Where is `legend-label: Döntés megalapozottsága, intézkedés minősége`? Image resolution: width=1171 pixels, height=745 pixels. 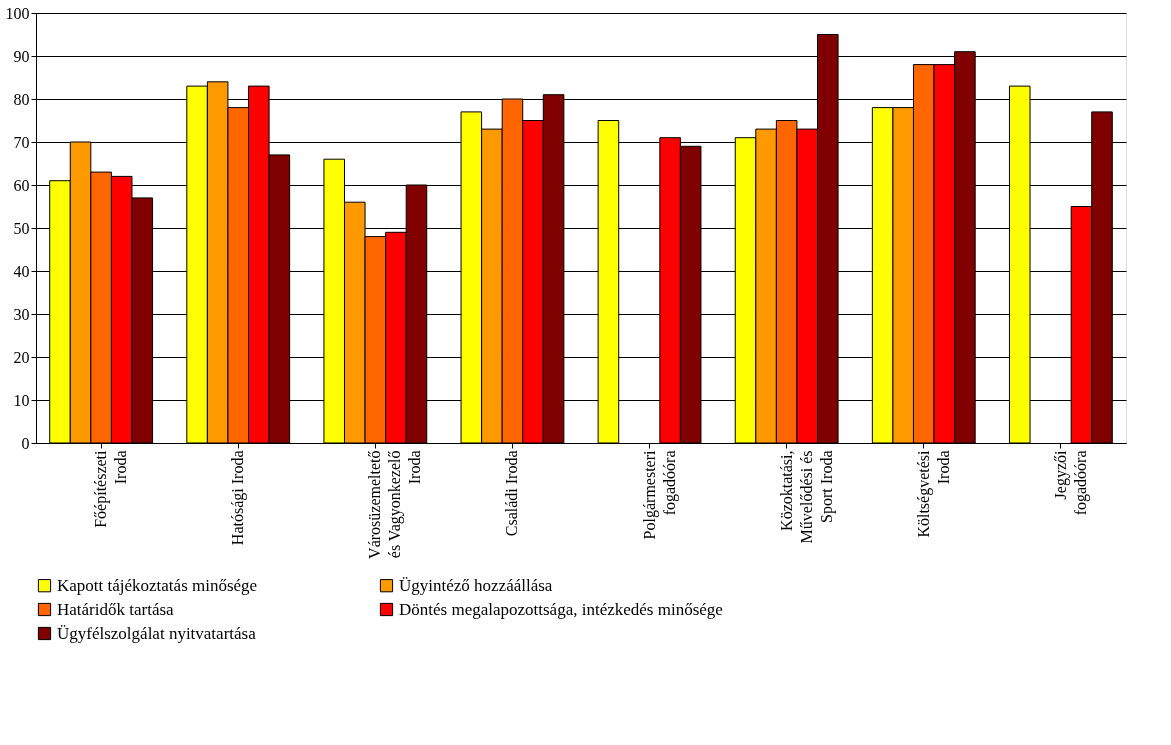
legend-label: Döntés megalapozottsága, intézkedés minősége is located at coordinates (561, 609).